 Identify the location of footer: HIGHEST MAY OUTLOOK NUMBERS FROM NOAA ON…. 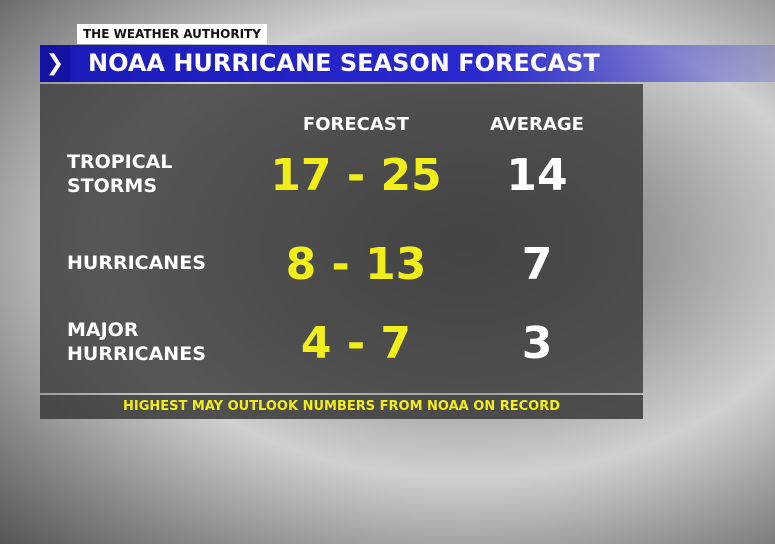
(341, 407).